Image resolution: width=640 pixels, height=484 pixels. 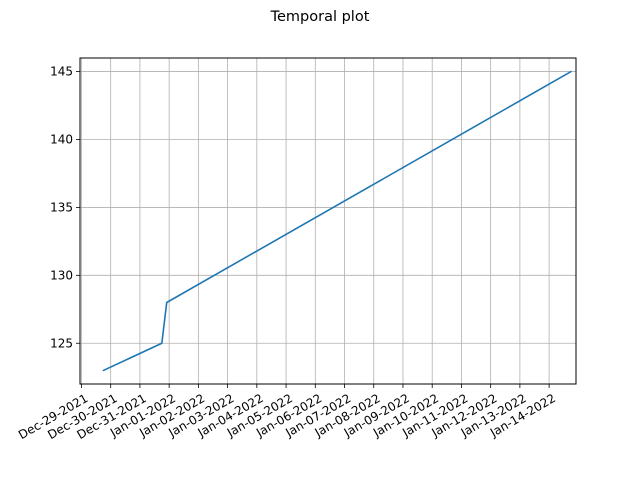 What do you see at coordinates (320, 17) in the screenshot?
I see `chart-title: Temporal plot` at bounding box center [320, 17].